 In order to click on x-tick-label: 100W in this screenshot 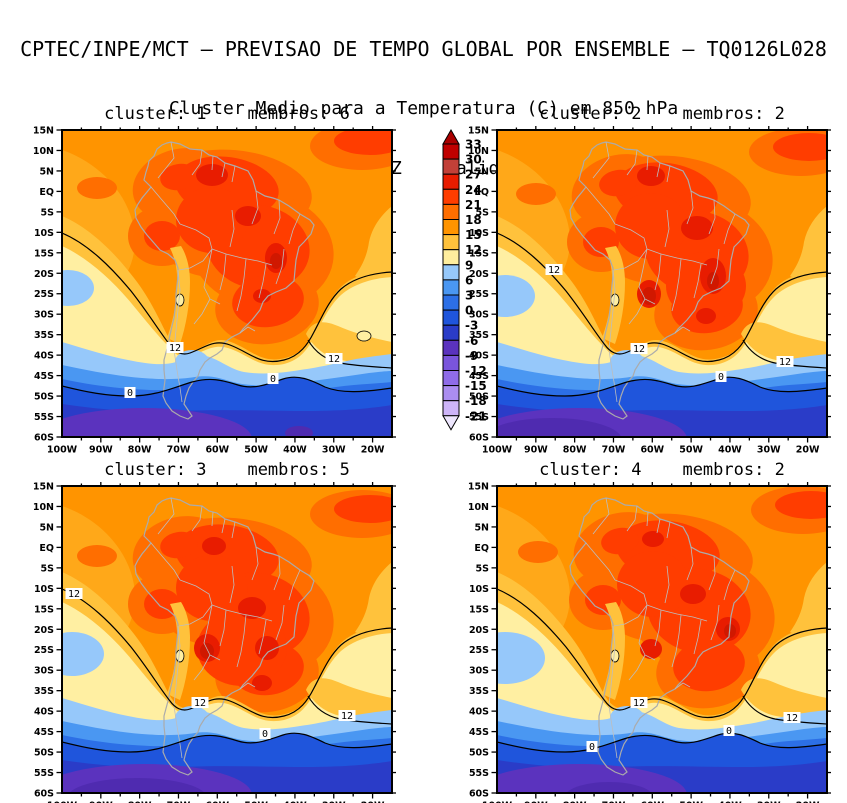, I will do `click(497, 802)`.